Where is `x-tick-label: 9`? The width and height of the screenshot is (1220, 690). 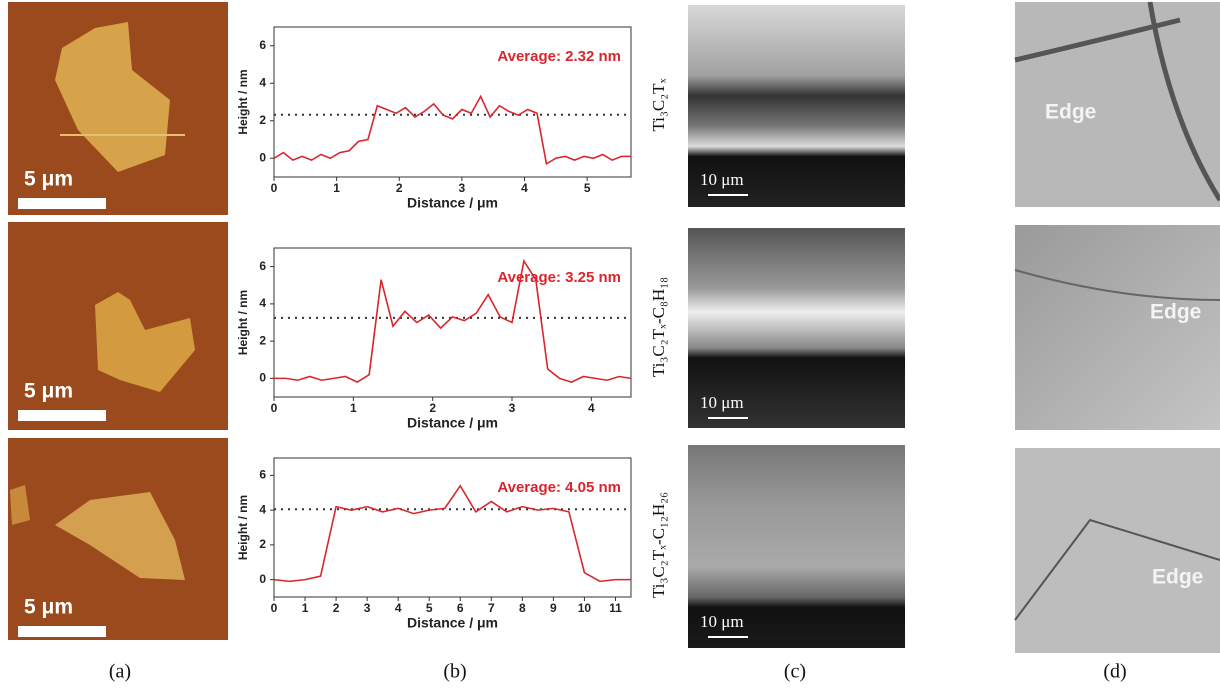
x-tick-label: 9 is located at coordinates (553, 608).